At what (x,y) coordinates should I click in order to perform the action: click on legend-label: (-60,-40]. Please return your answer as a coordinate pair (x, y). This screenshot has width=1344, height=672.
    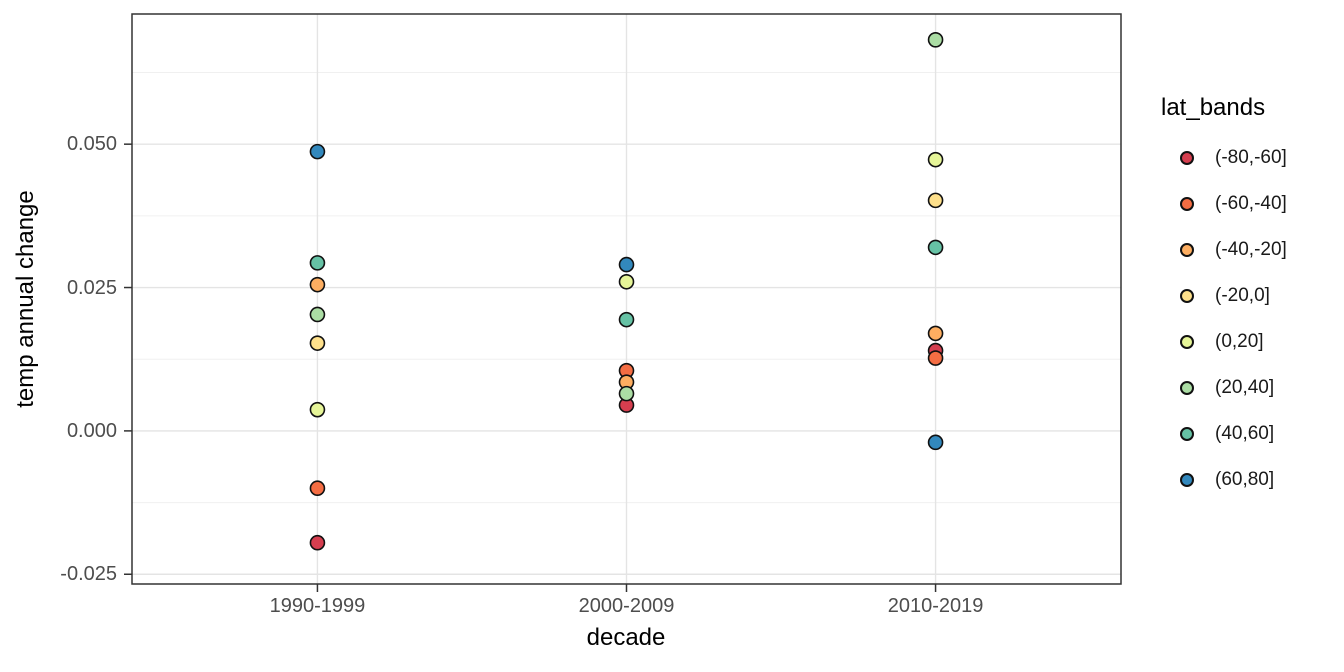
    Looking at the image, I should click on (1251, 203).